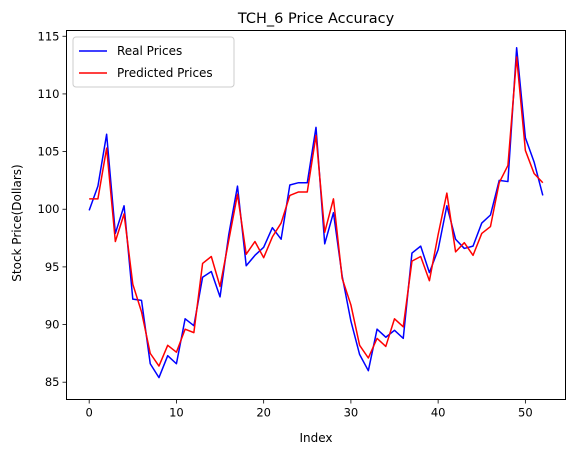  I want to click on legend-label: Predicted Prices, so click(165, 73).